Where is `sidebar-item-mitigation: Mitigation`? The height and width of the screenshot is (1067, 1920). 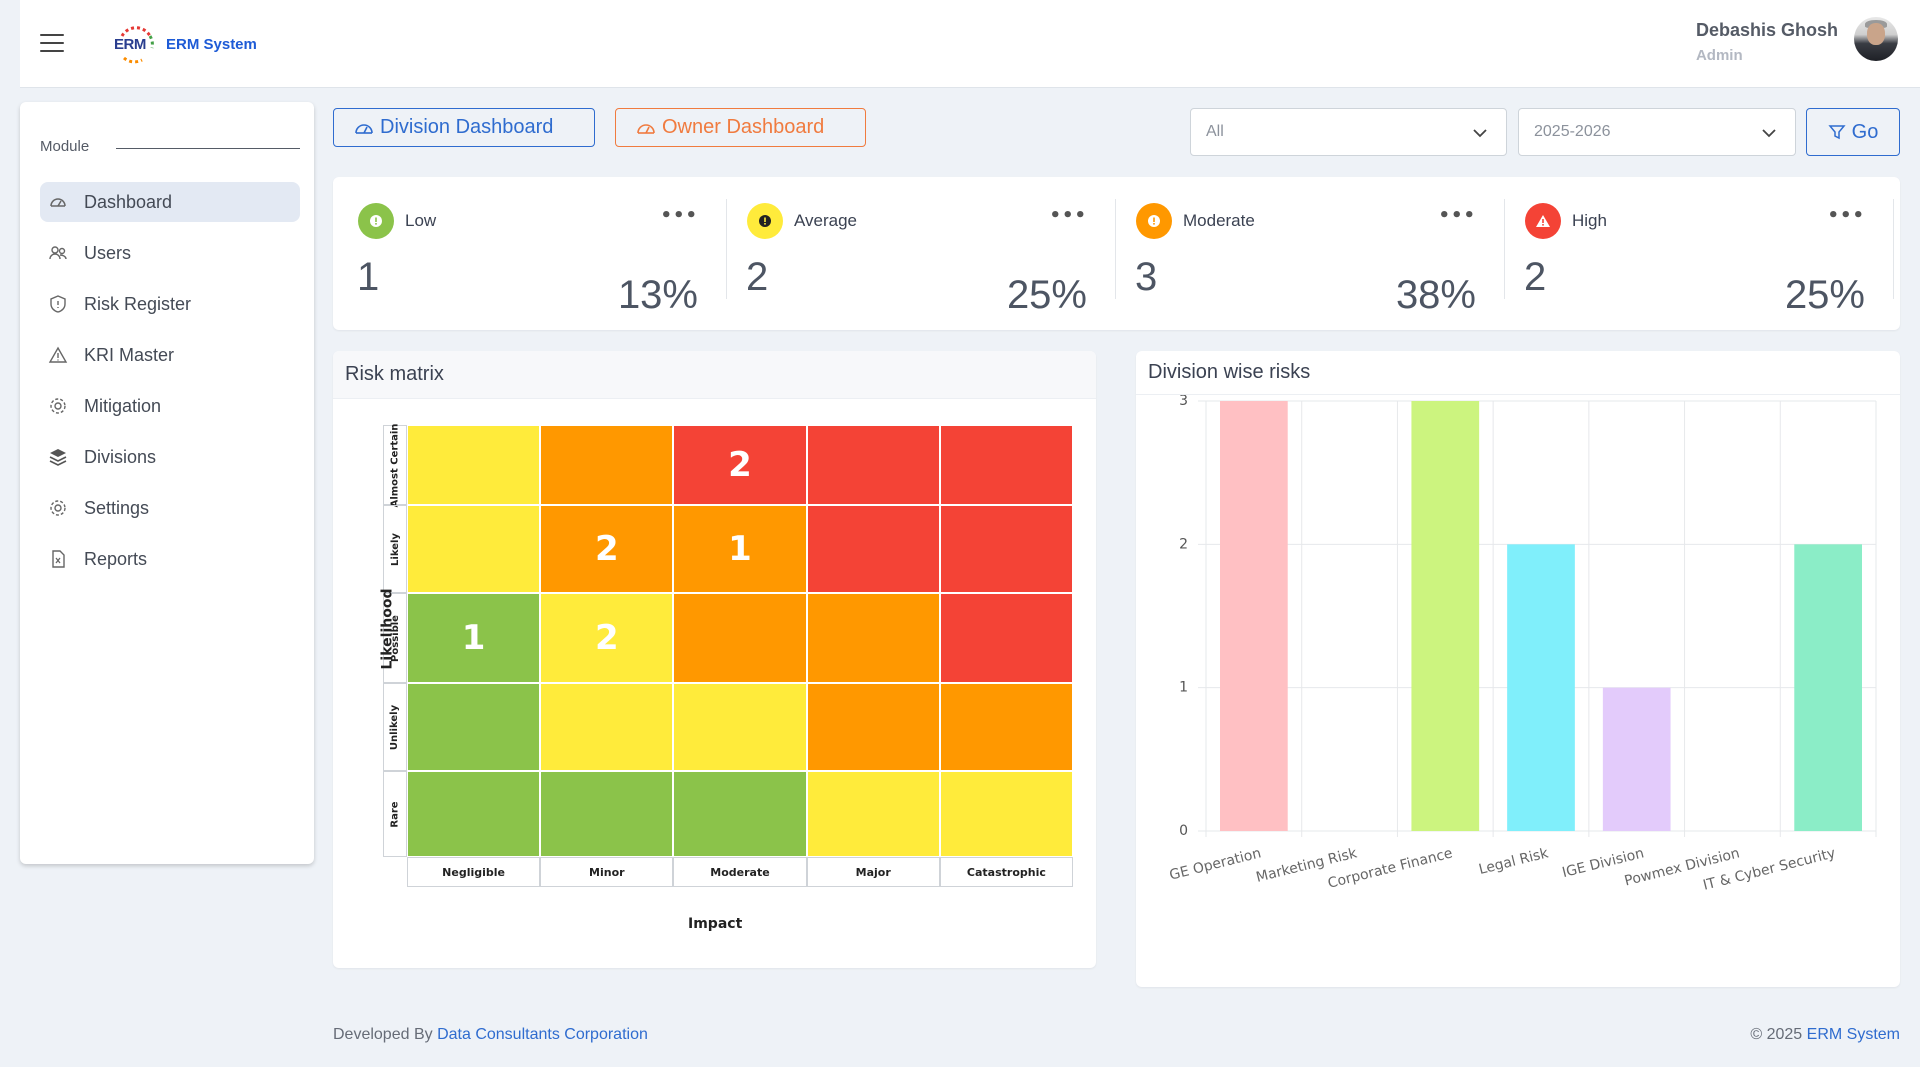 sidebar-item-mitigation: Mitigation is located at coordinates (170, 406).